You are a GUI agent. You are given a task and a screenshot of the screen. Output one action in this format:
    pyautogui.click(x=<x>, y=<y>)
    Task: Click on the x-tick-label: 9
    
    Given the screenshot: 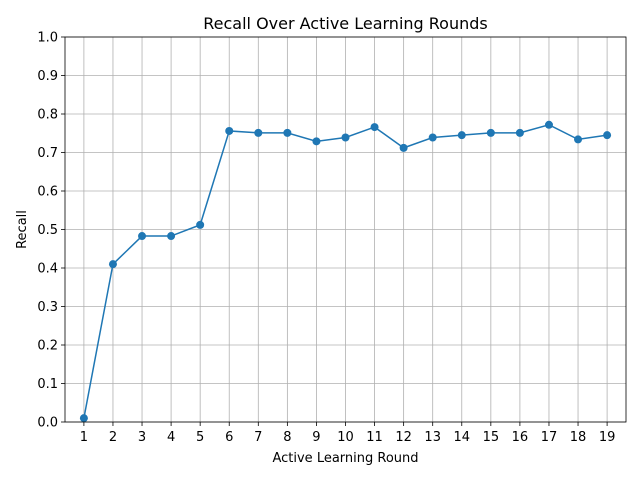 What is the action you would take?
    pyautogui.click(x=316, y=437)
    